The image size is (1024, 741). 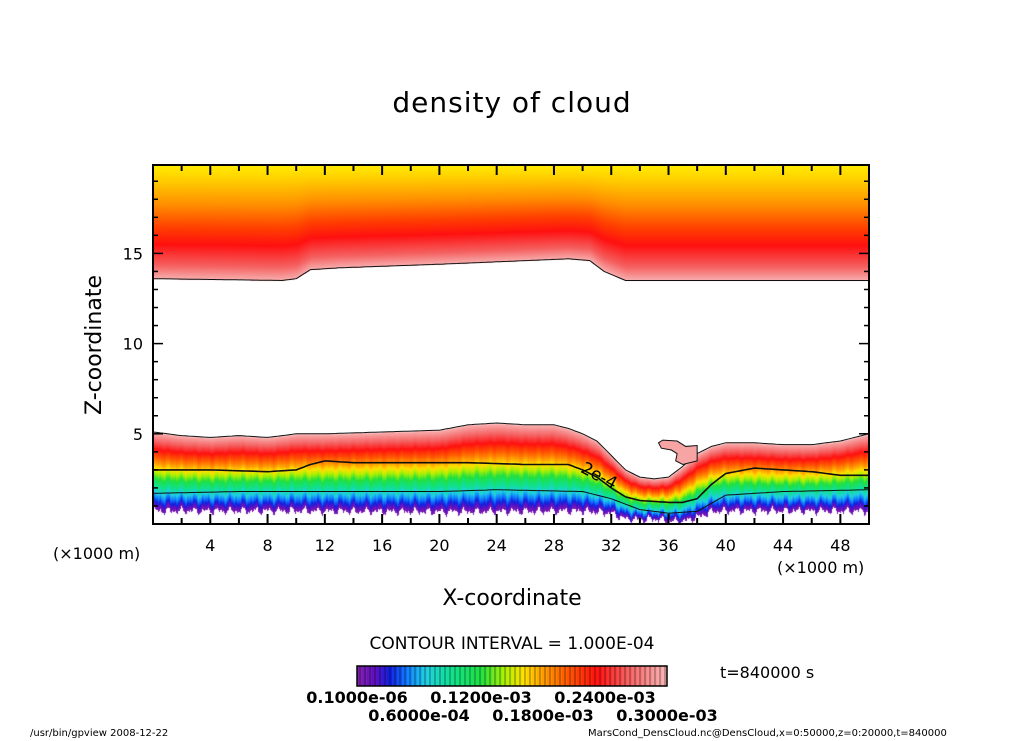 What do you see at coordinates (267, 545) in the screenshot?
I see `x-tick-label: 8` at bounding box center [267, 545].